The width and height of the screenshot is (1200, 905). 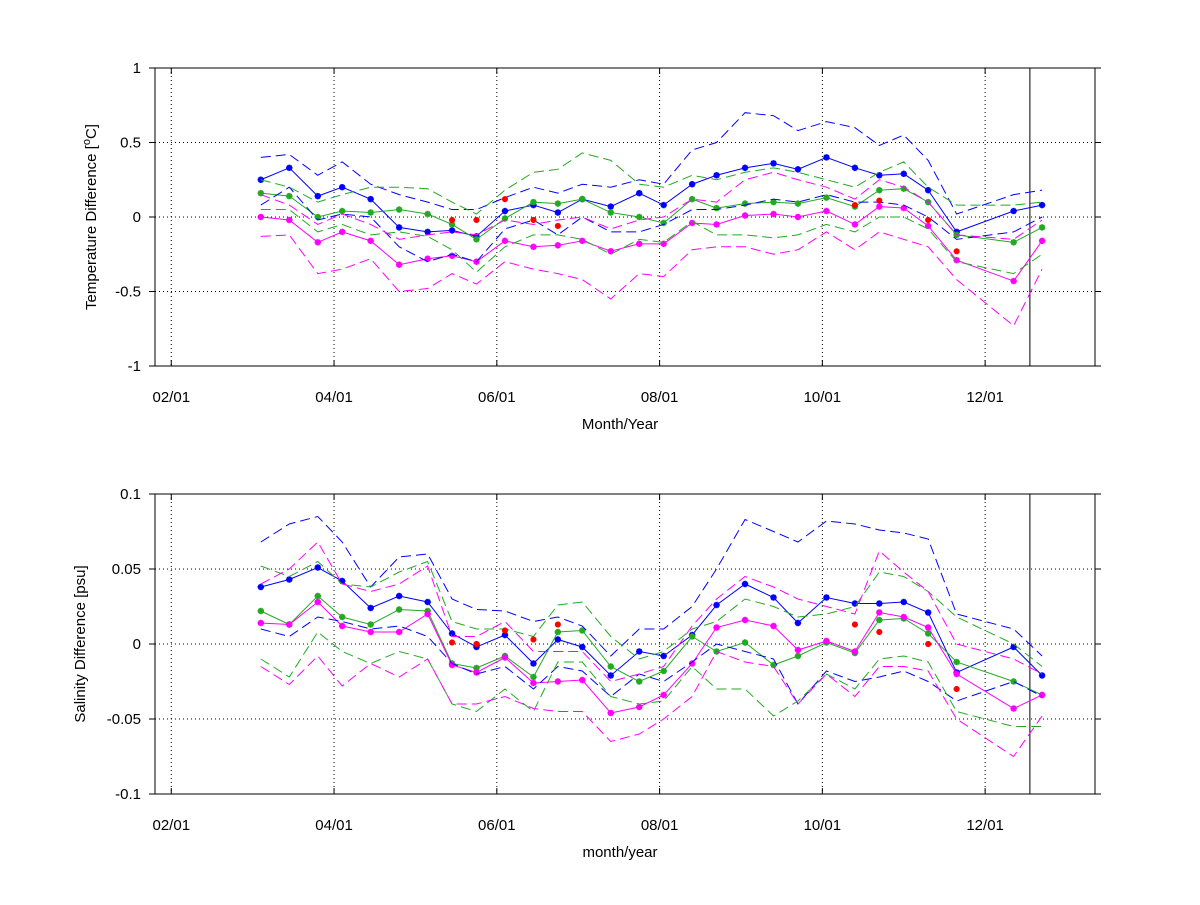 I want to click on y-tick-label: -0.1, so click(x=128, y=794).